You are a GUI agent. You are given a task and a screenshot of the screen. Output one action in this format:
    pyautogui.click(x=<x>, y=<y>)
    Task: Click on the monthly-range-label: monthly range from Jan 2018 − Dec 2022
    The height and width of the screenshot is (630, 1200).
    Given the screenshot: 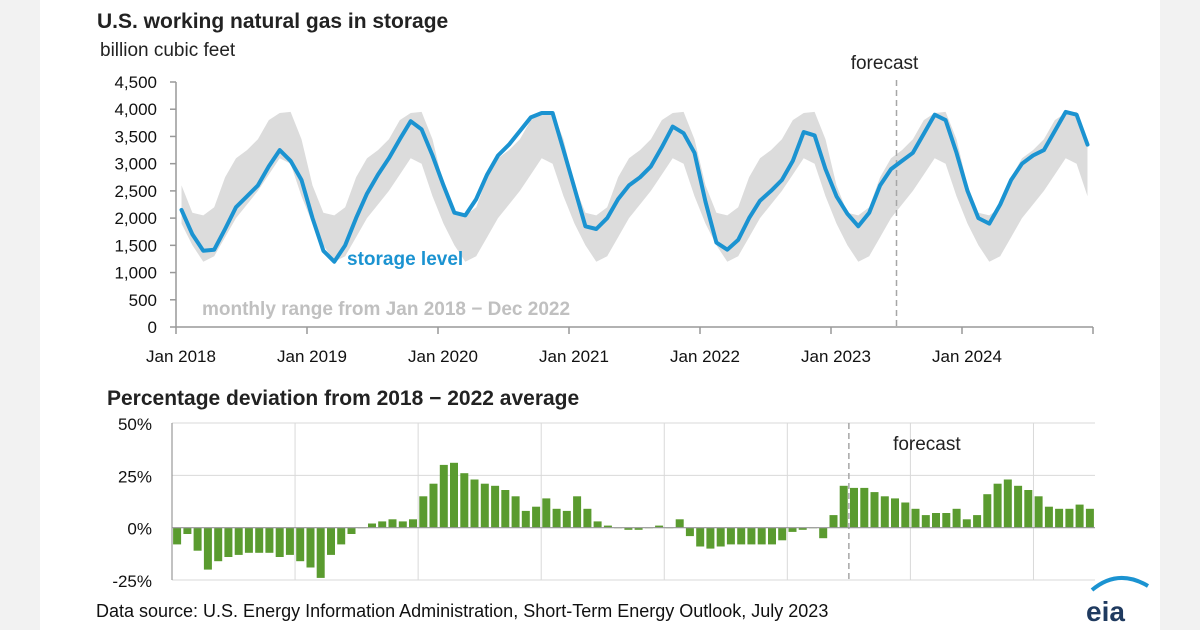 What is the action you would take?
    pyautogui.click(x=386, y=309)
    